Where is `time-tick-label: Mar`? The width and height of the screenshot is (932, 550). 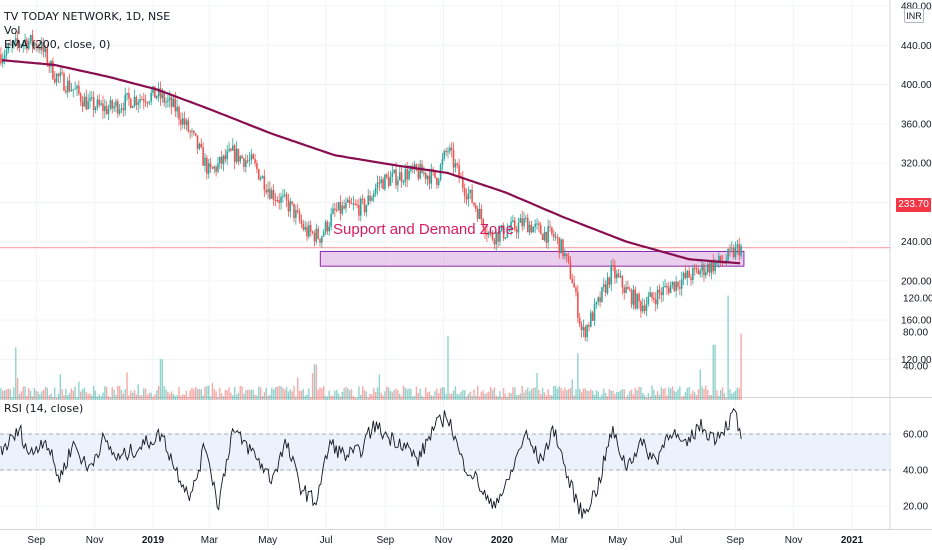 time-tick-label: Mar is located at coordinates (560, 540).